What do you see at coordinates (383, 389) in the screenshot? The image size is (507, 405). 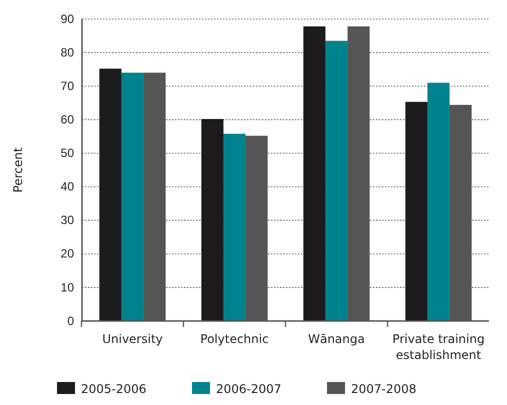 I see `legend-label: 2007-2008` at bounding box center [383, 389].